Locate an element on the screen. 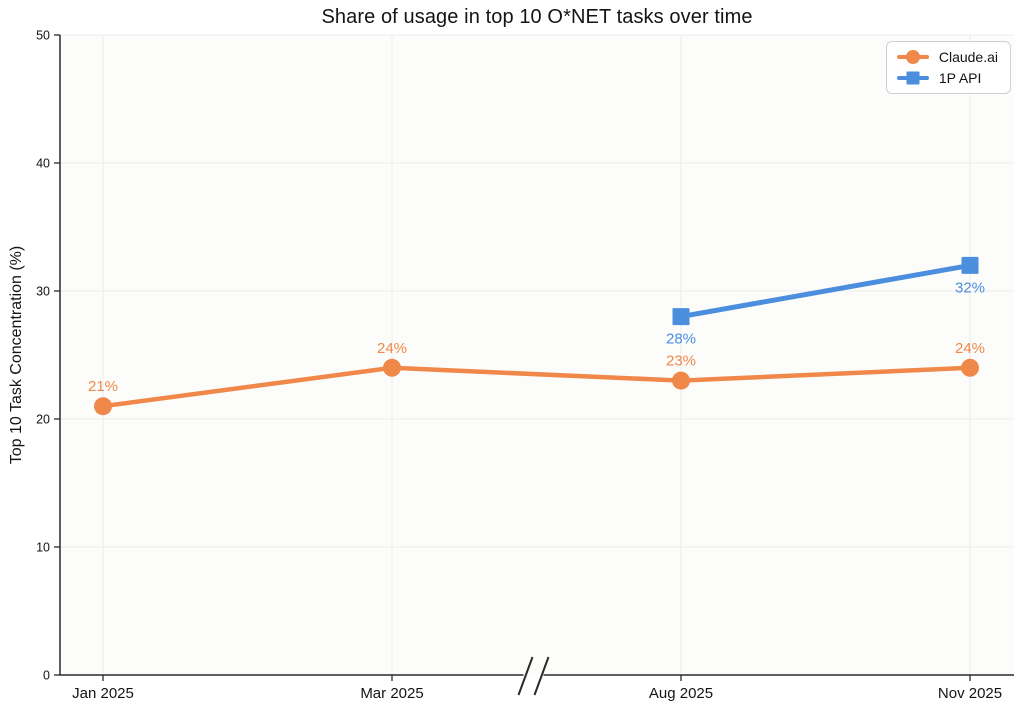 Image resolution: width=1024 pixels, height=712 pixels. legend-square-marker-icon is located at coordinates (912, 78).